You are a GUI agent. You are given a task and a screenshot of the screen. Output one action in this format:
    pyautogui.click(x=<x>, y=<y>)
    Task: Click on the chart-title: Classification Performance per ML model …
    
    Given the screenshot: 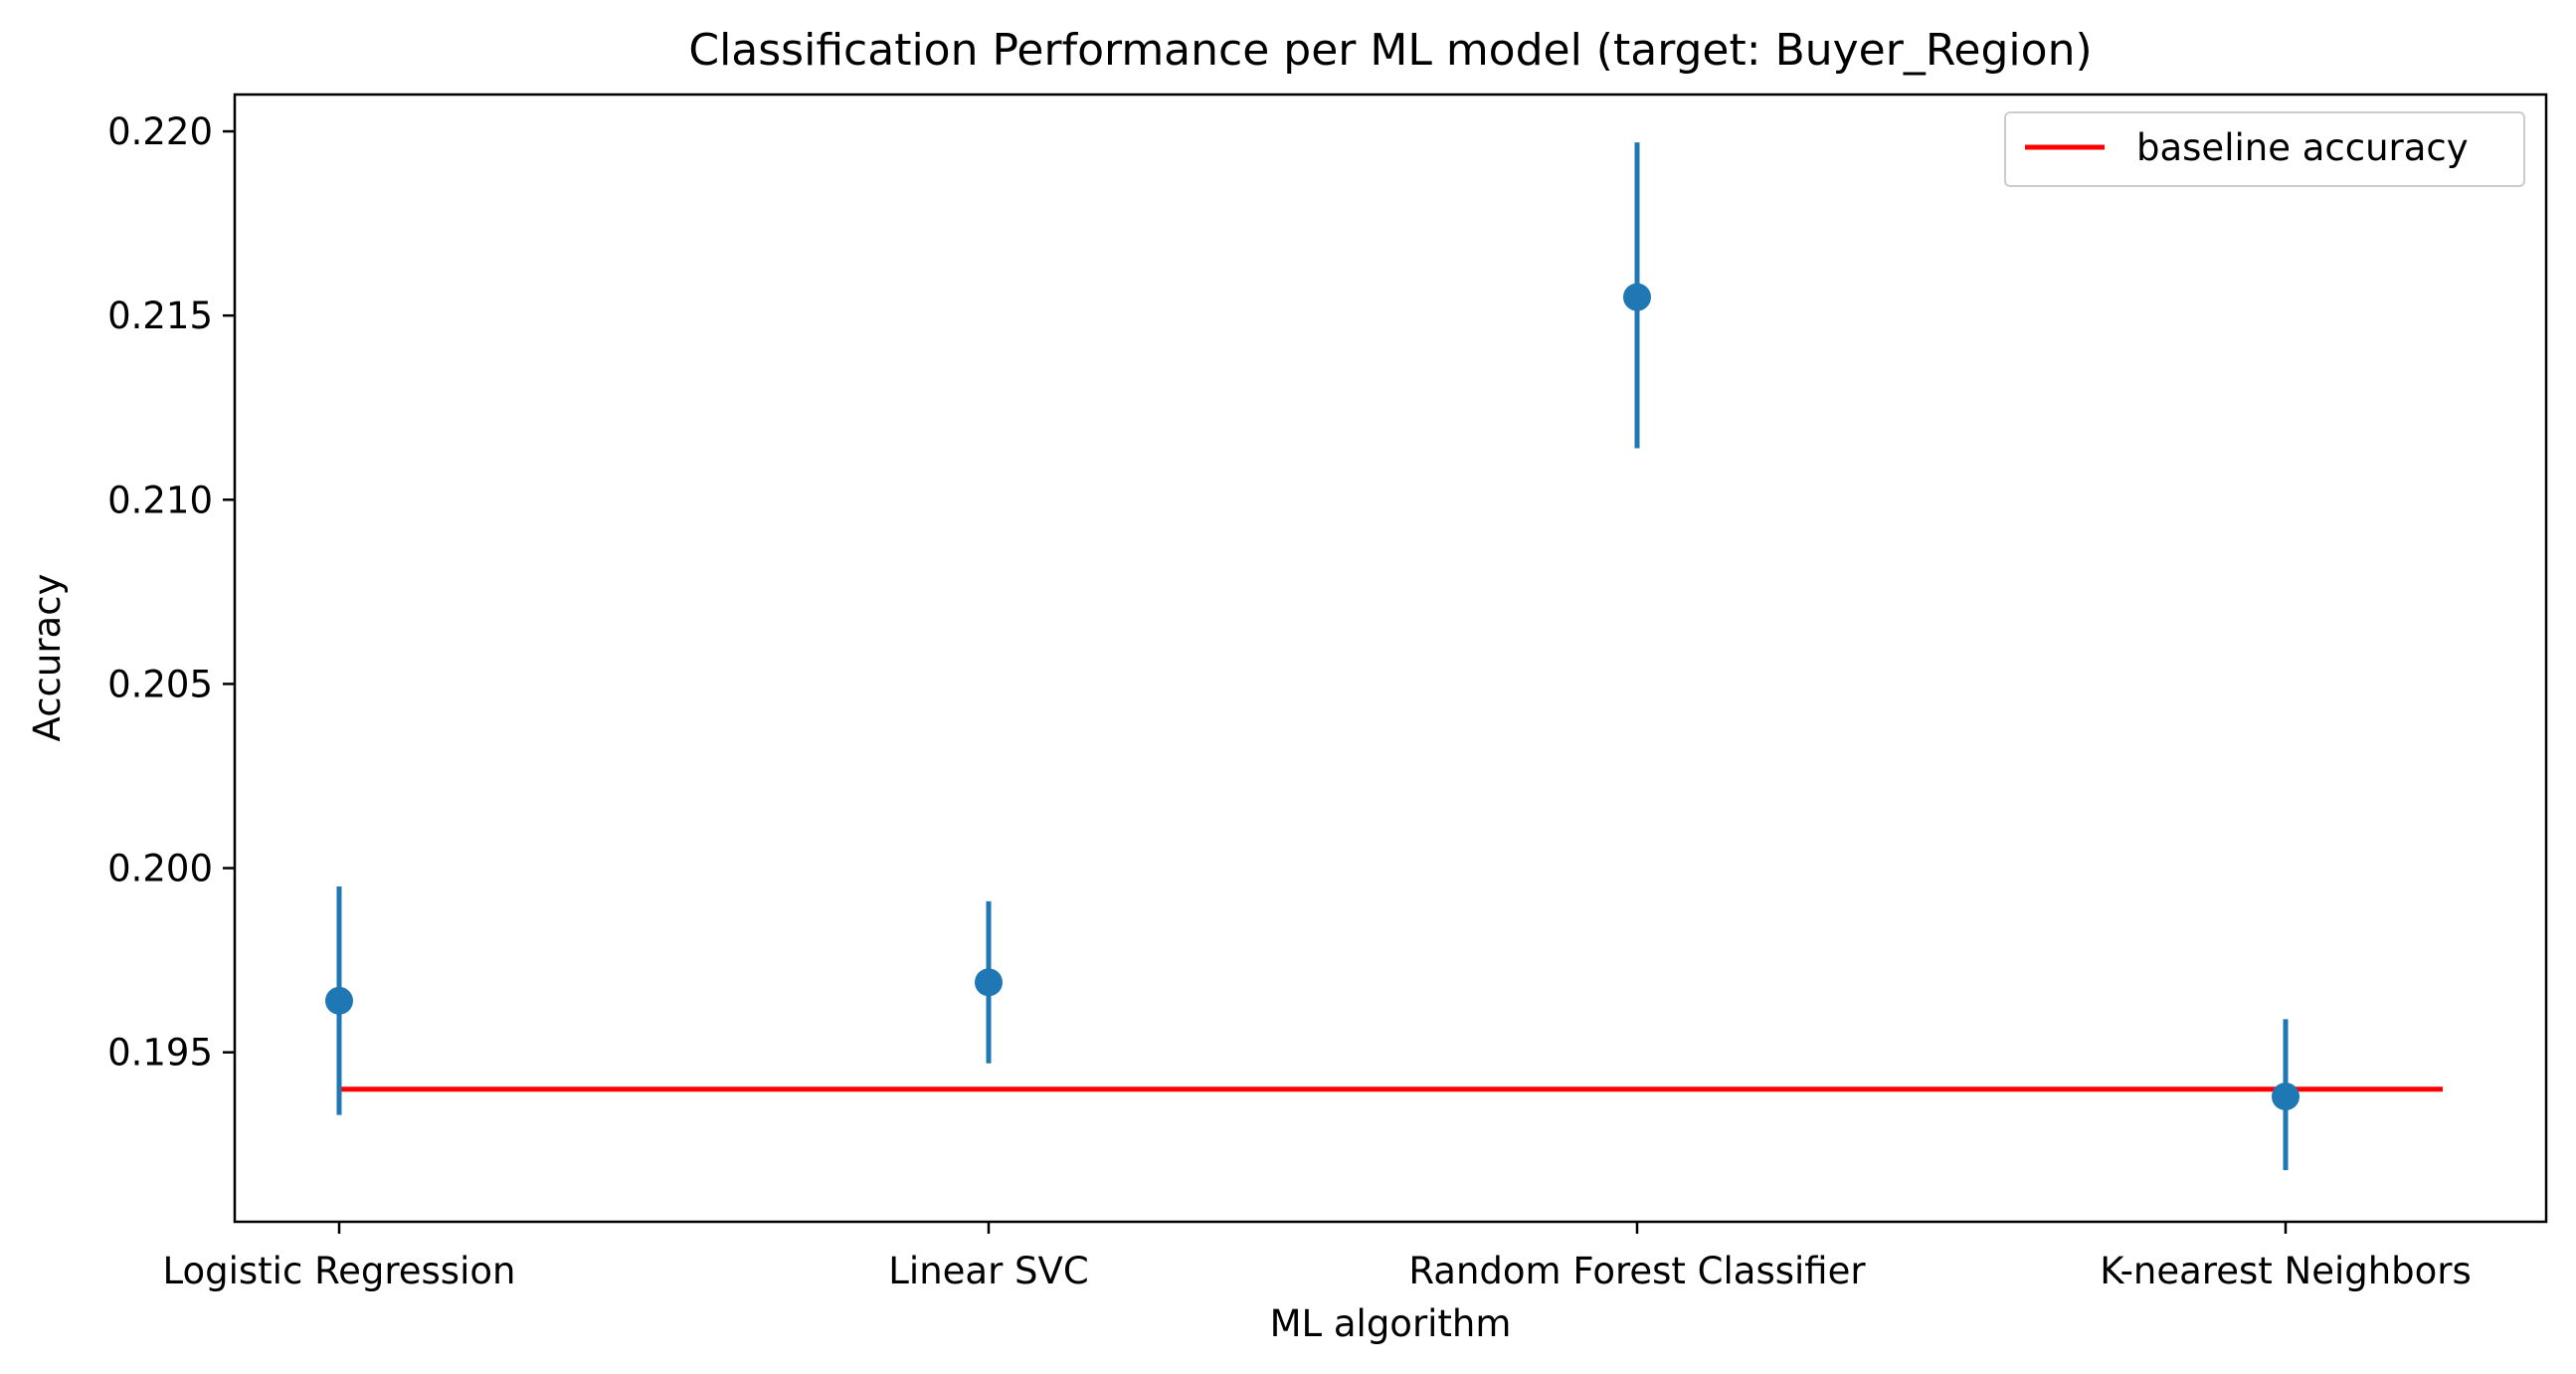 What is the action you would take?
    pyautogui.click(x=1390, y=50)
    